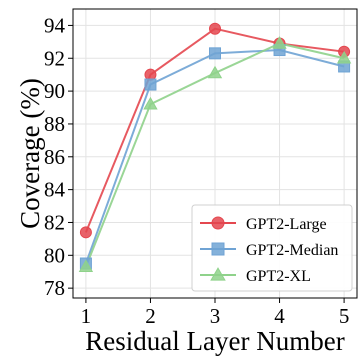 The width and height of the screenshot is (361, 356). What do you see at coordinates (150, 316) in the screenshot?
I see `x-tick-label: 2` at bounding box center [150, 316].